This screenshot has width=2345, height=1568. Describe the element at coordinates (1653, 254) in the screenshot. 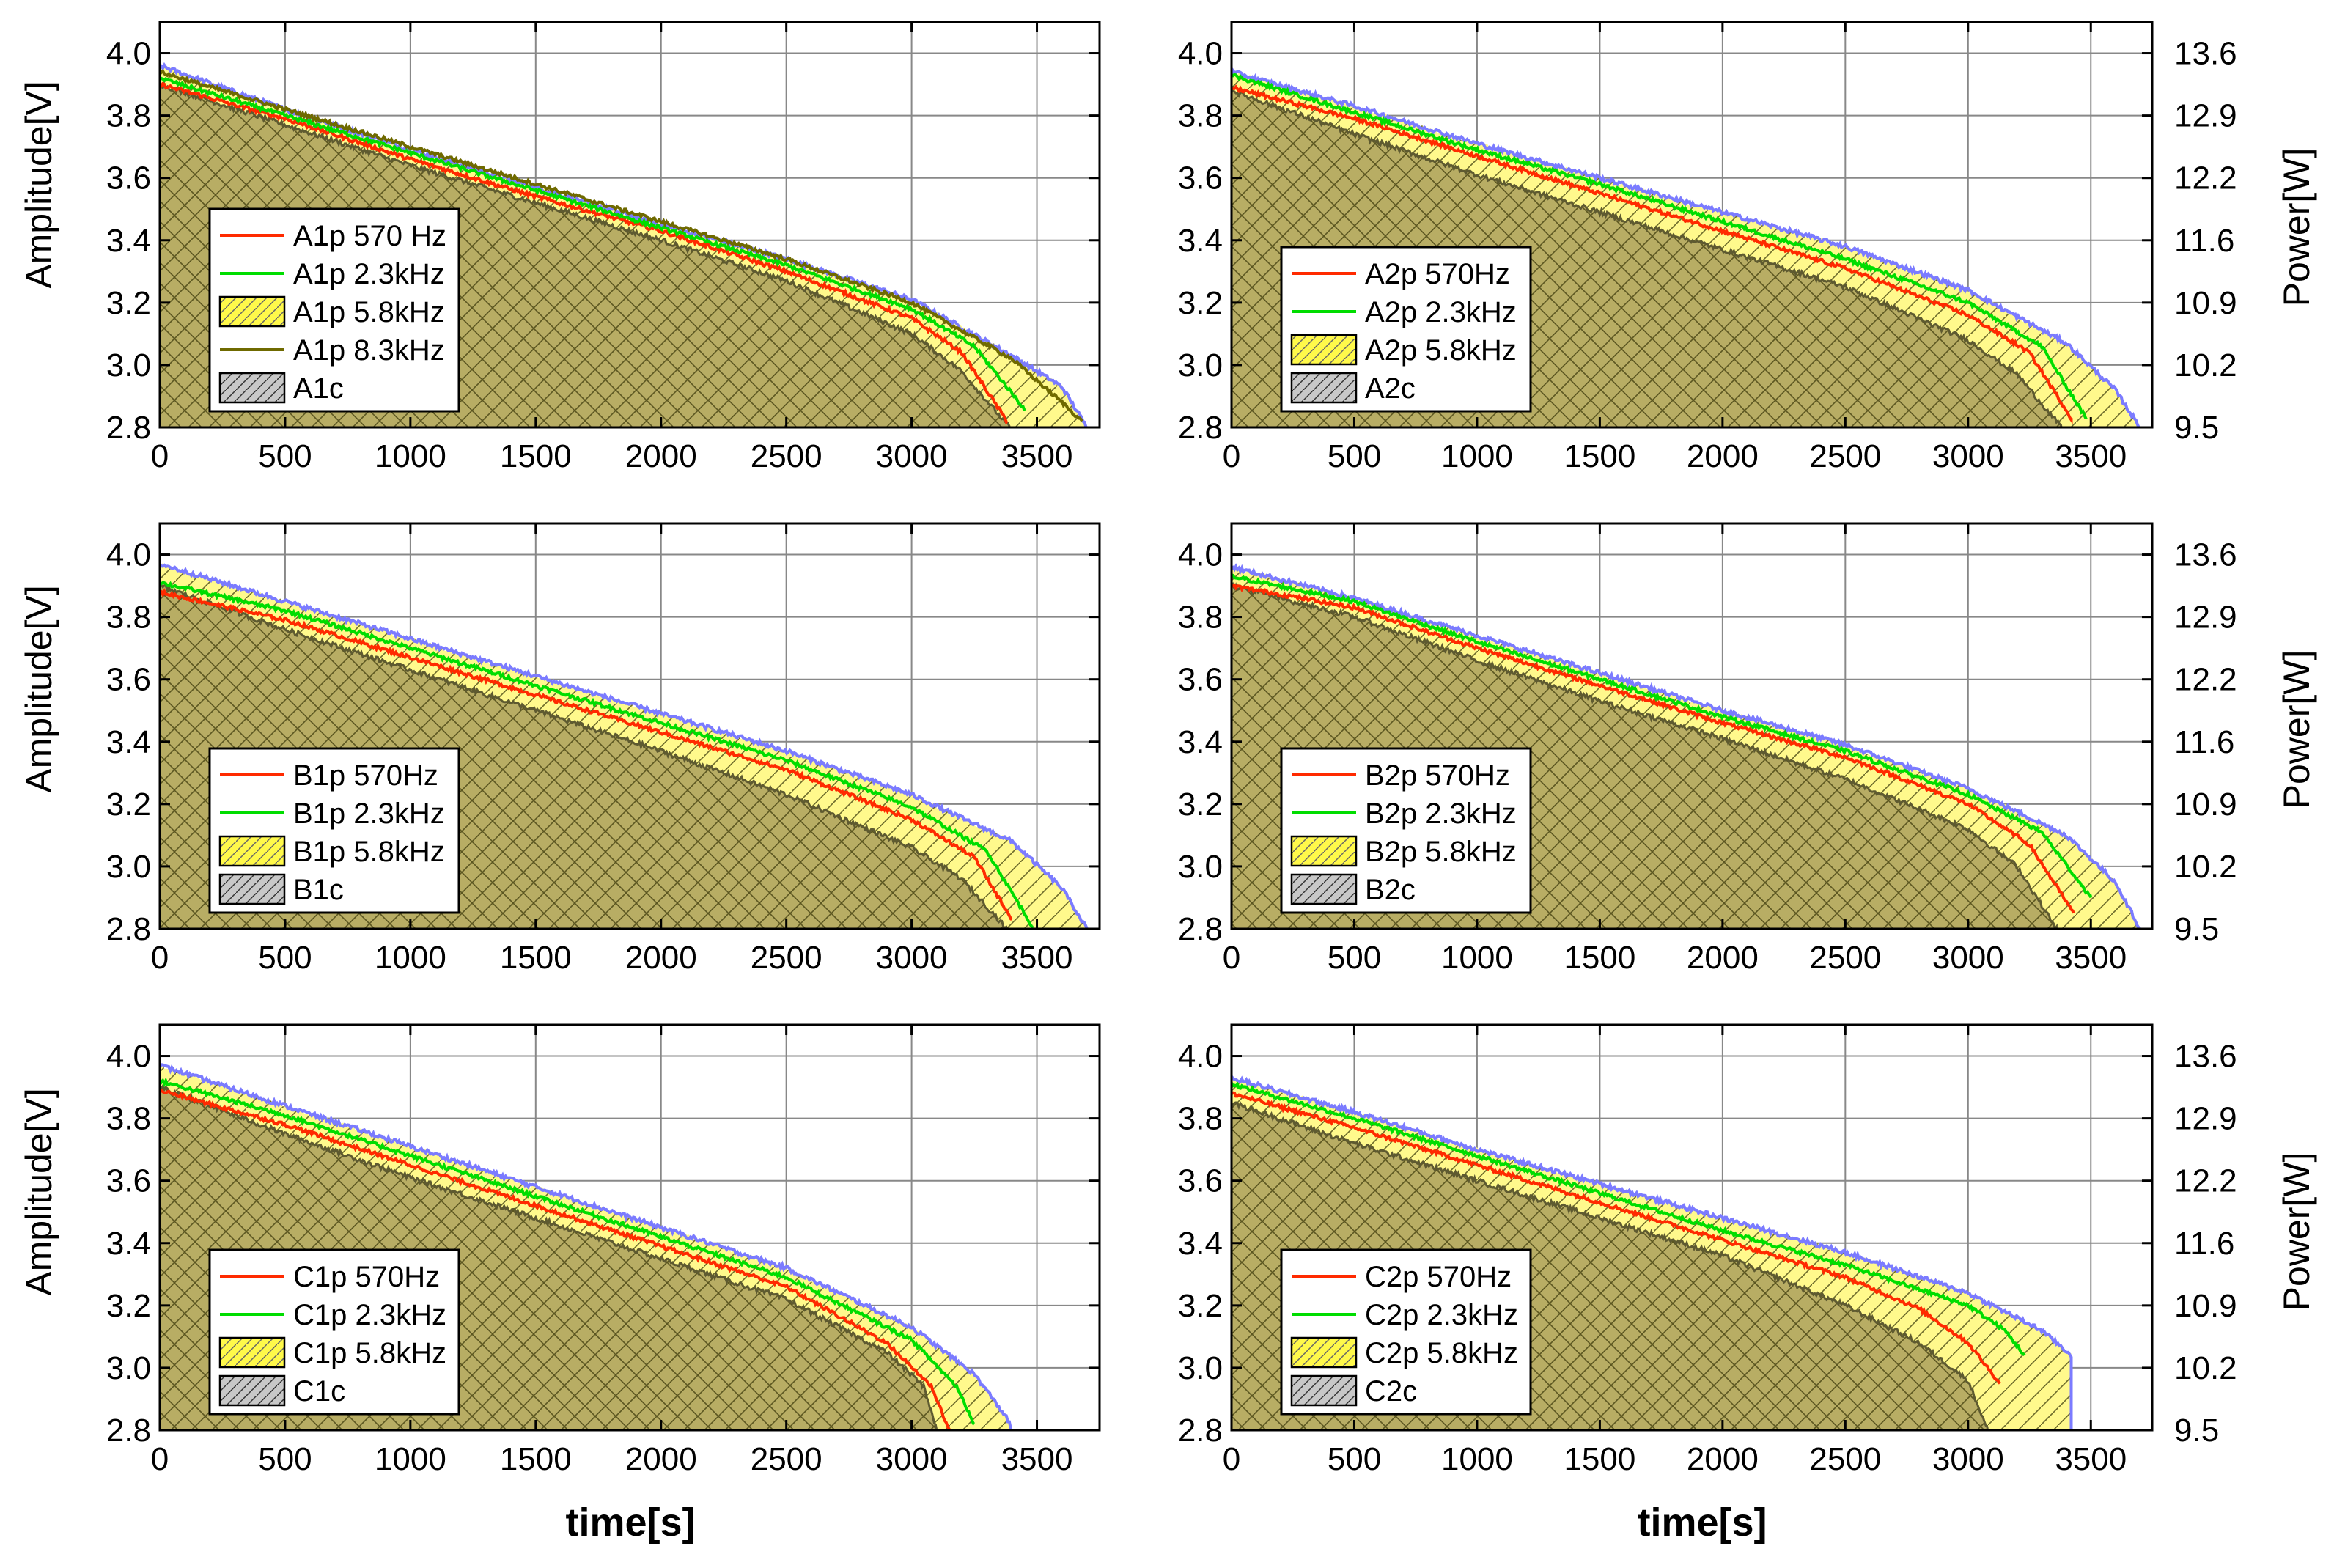

I see `series-a2p-570hz` at that location.